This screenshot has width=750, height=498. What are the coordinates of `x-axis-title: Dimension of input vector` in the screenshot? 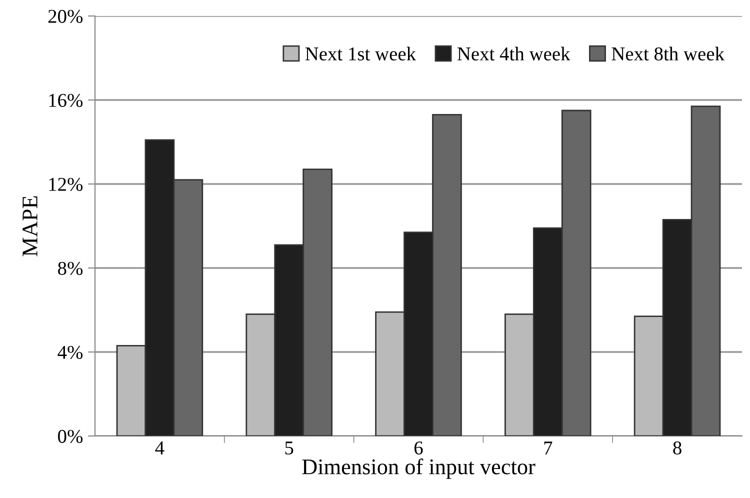 It's located at (419, 468).